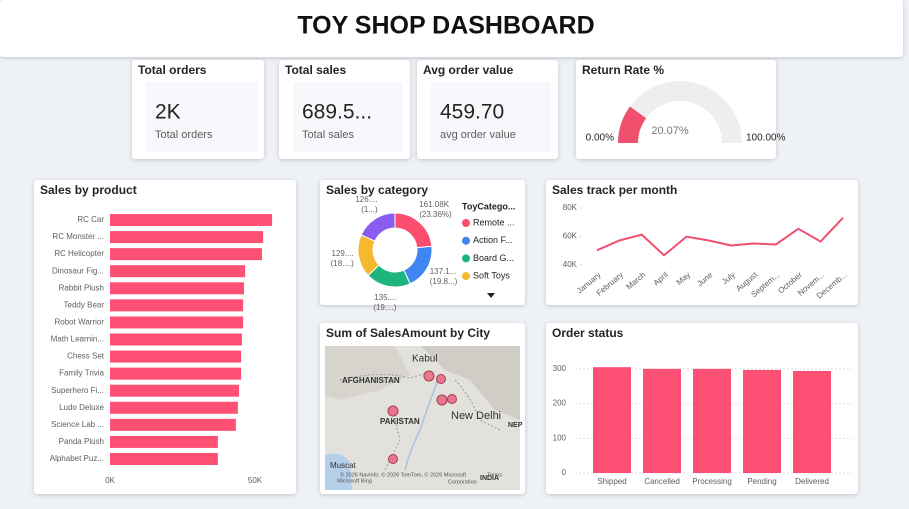  What do you see at coordinates (255, 480) in the screenshot?
I see `x-tick-label: 50K` at bounding box center [255, 480].